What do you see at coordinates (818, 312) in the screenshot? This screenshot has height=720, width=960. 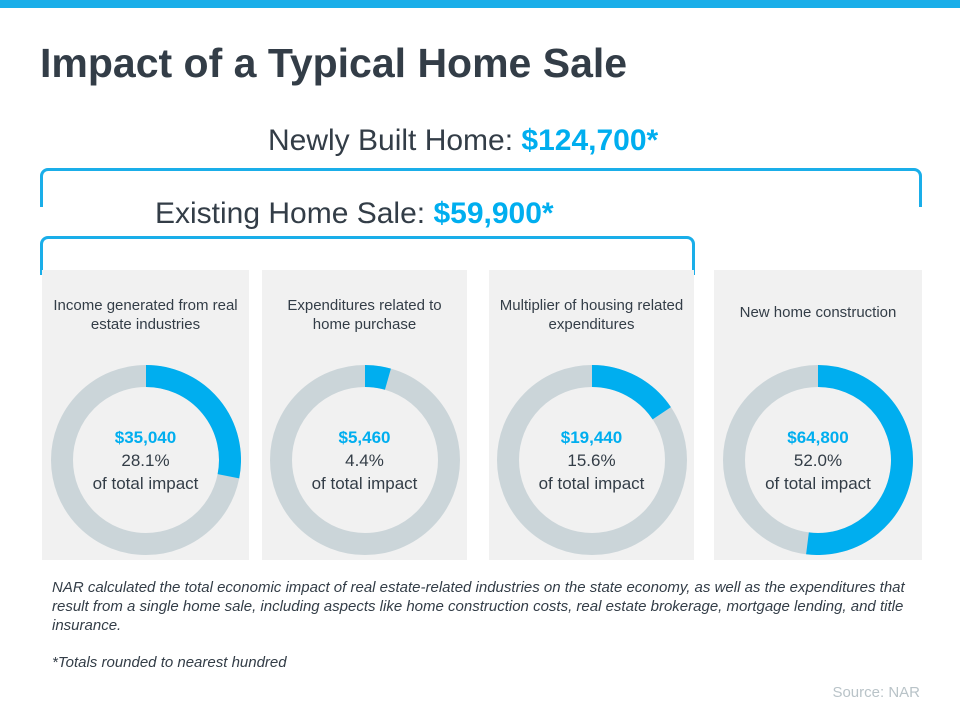 I see `card-caption: New home construction` at bounding box center [818, 312].